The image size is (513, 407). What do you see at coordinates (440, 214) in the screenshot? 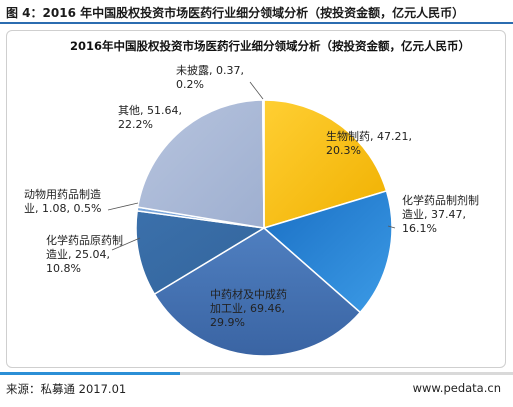
I see `slice-label-2: 化学药品制剂制造业, 37.47, 16.1%` at bounding box center [440, 214].